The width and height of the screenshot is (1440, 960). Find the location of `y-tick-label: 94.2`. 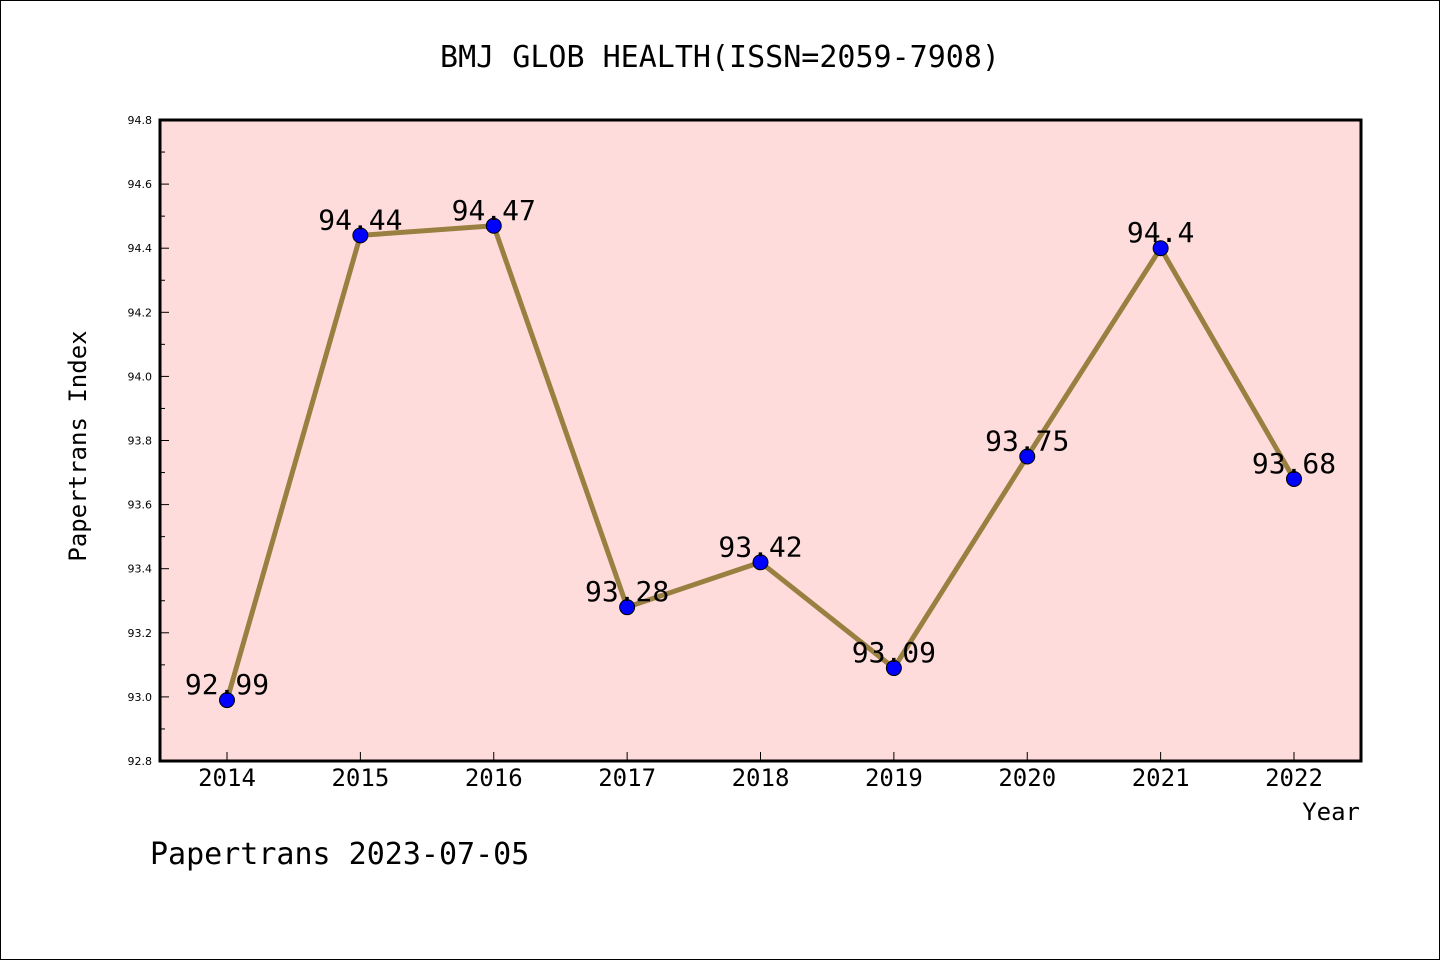

y-tick-label: 94.2 is located at coordinates (140, 312).